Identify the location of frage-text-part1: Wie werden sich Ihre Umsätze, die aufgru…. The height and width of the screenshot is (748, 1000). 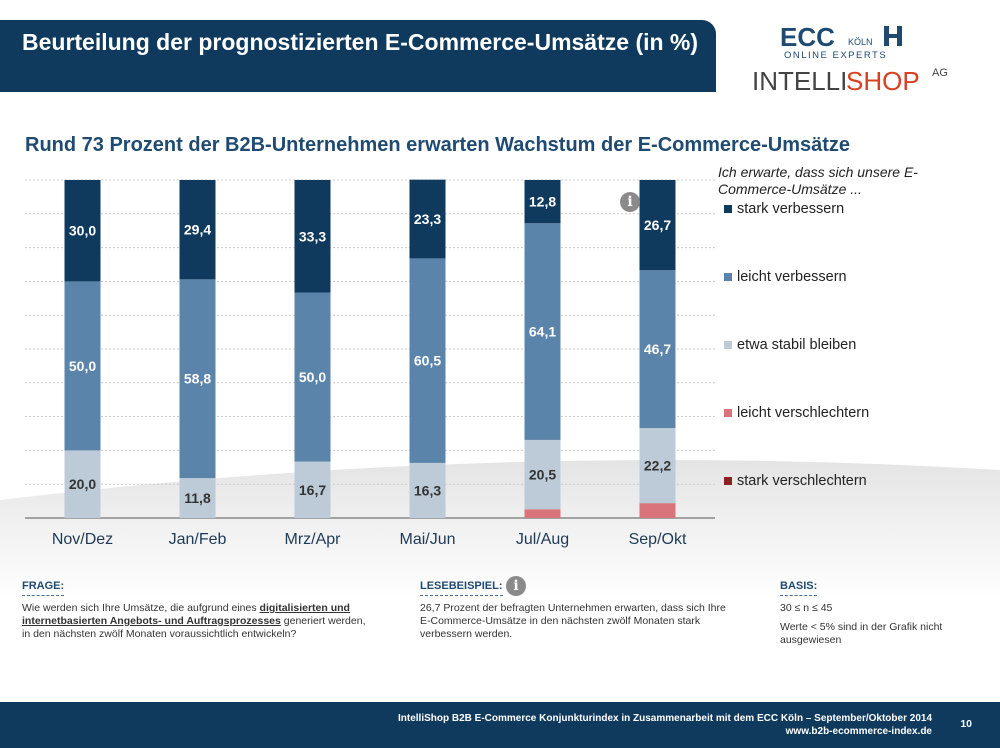
(141, 608).